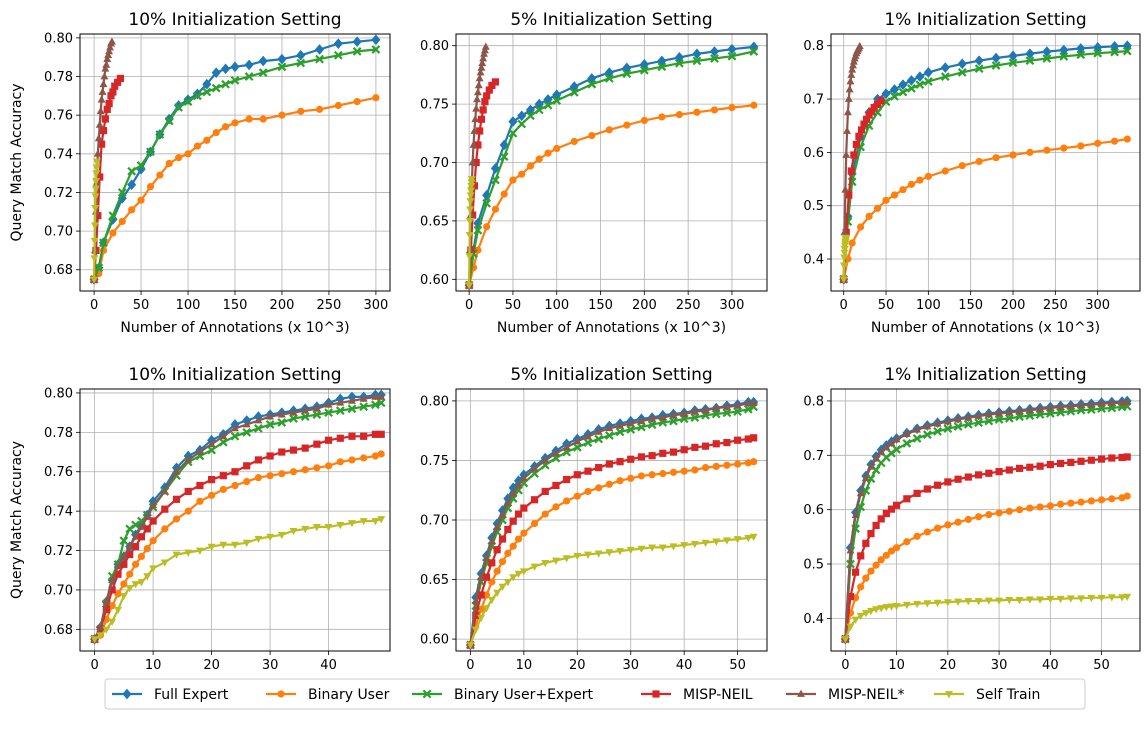  Describe the element at coordinates (434, 46) in the screenshot. I see `y-tick-label: 0.80` at that location.